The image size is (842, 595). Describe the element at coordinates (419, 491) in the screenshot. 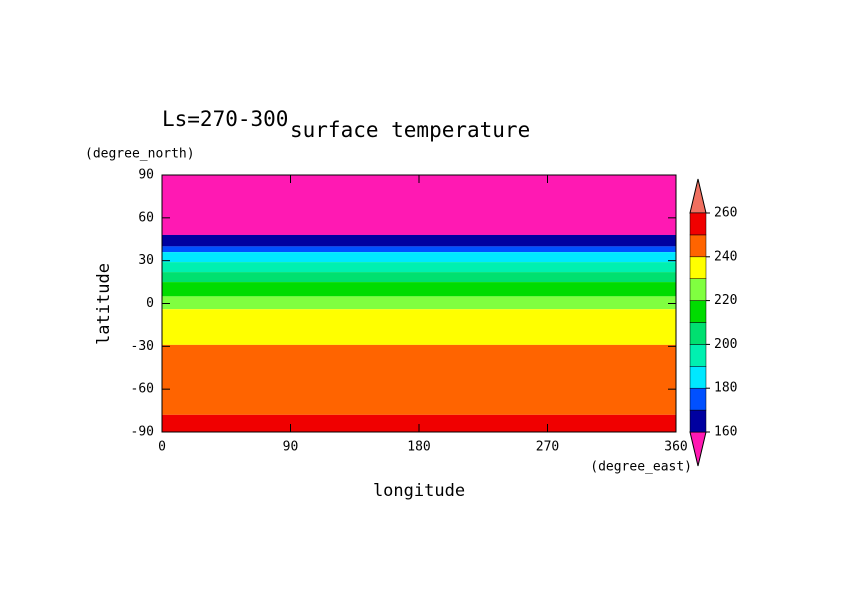

I see `x-axis-label: longitude` at that location.